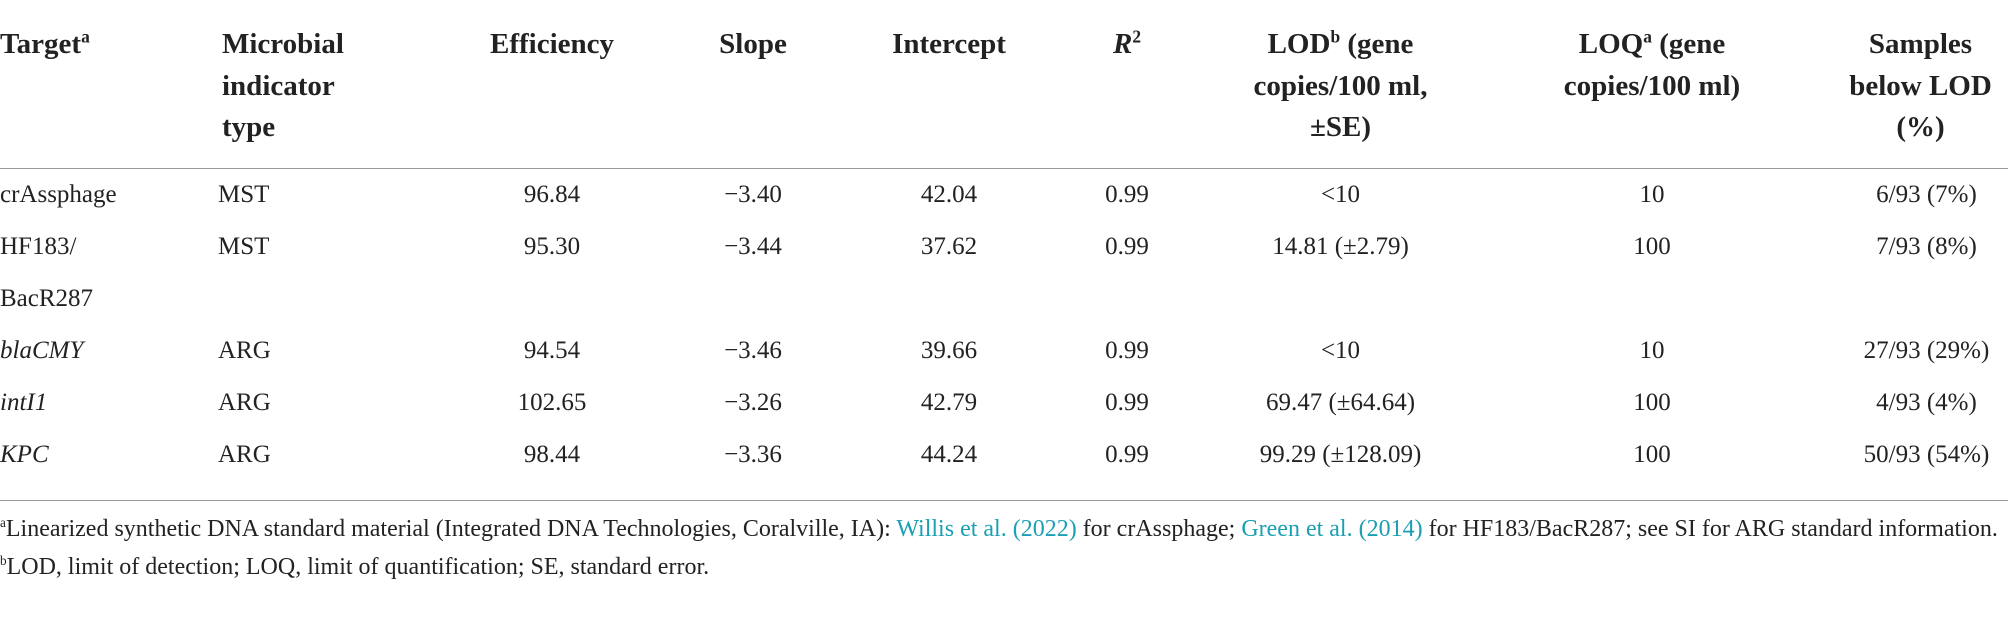 Image resolution: width=2008 pixels, height=633 pixels. What do you see at coordinates (24, 454) in the screenshot?
I see `target-name: KPC` at bounding box center [24, 454].